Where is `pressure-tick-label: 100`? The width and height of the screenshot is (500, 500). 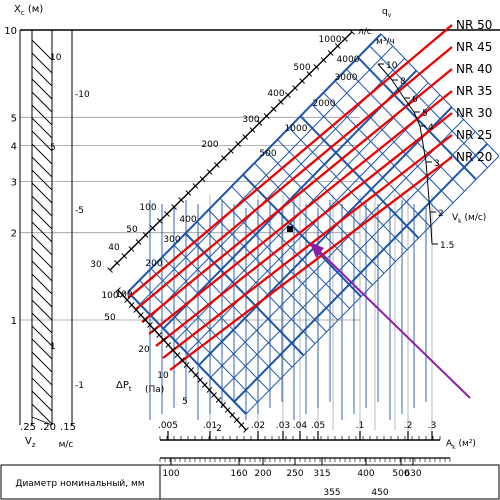
pressure-tick-label: 100 is located at coordinates (109, 296).